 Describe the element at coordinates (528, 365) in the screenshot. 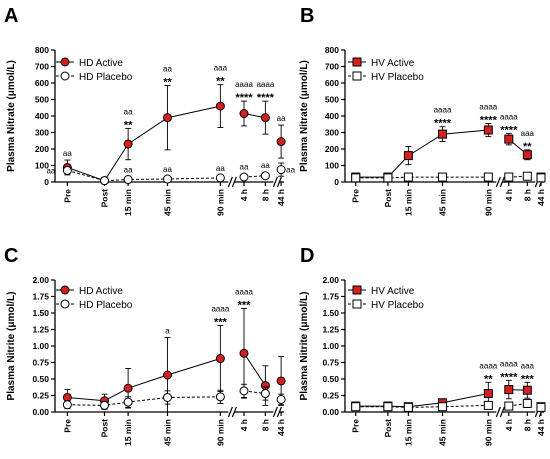

I see `significance-letters: aaa` at that location.